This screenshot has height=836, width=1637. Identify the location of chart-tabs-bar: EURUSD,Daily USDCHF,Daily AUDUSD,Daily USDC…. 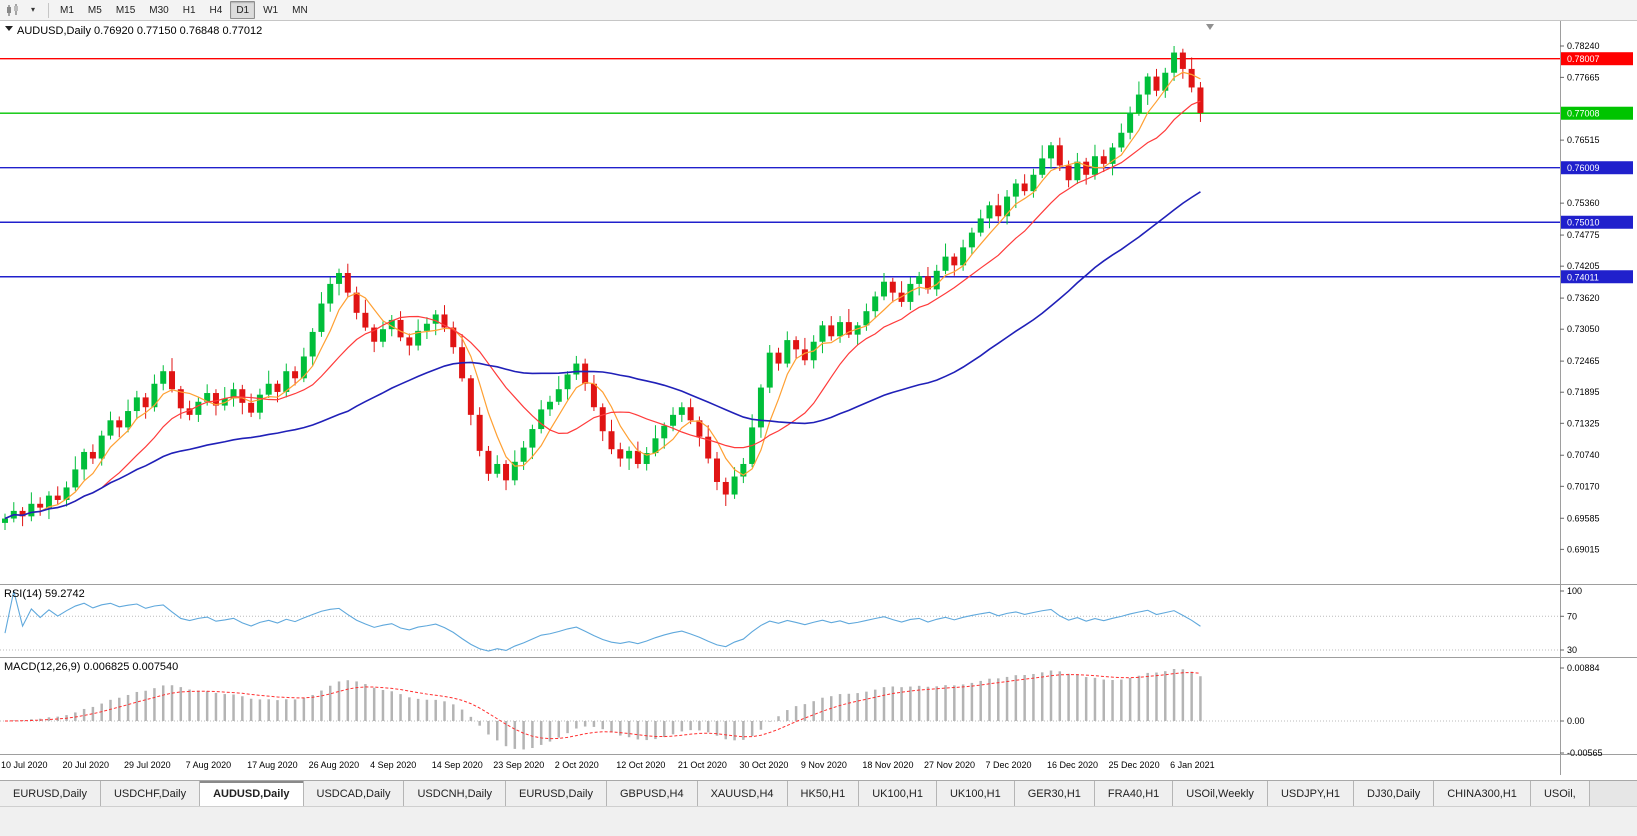
(818, 793).